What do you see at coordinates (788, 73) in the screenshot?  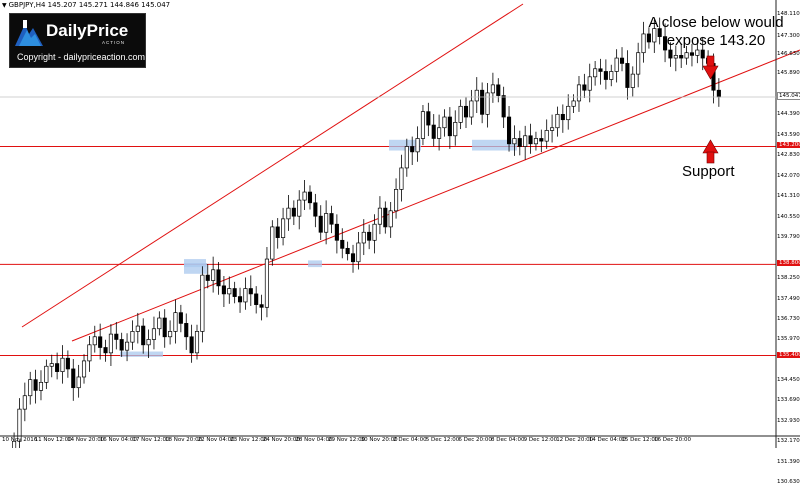 I see `price-tick-label: 145.890` at bounding box center [788, 73].